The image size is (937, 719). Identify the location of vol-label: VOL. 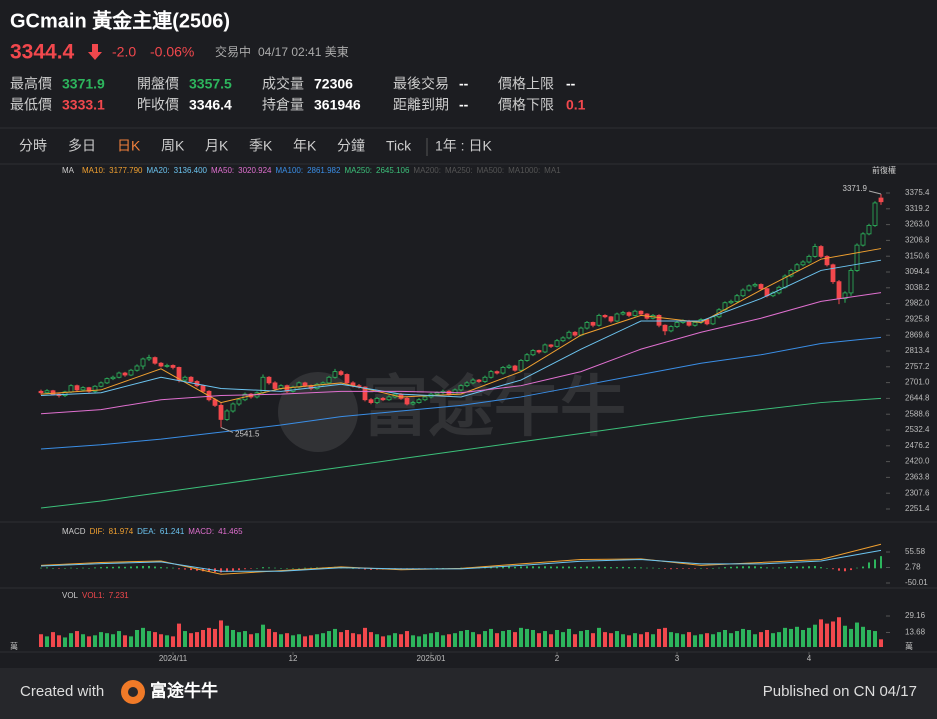
(70, 595).